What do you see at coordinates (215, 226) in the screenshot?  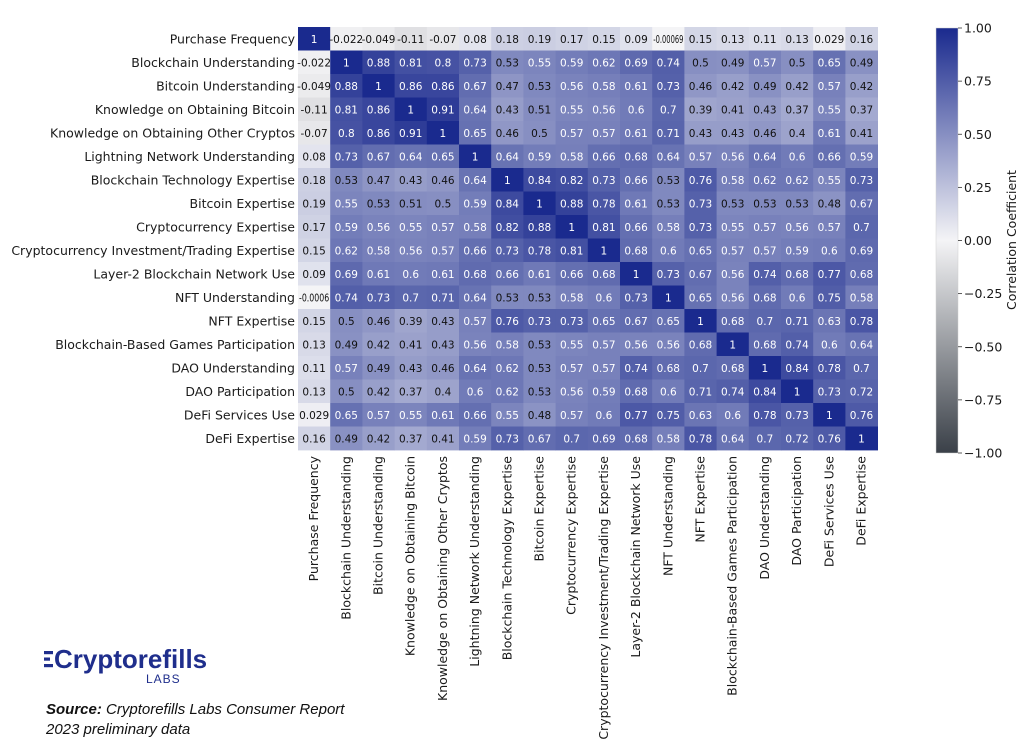 I see `row-label: Cryptocurrency Expertise` at bounding box center [215, 226].